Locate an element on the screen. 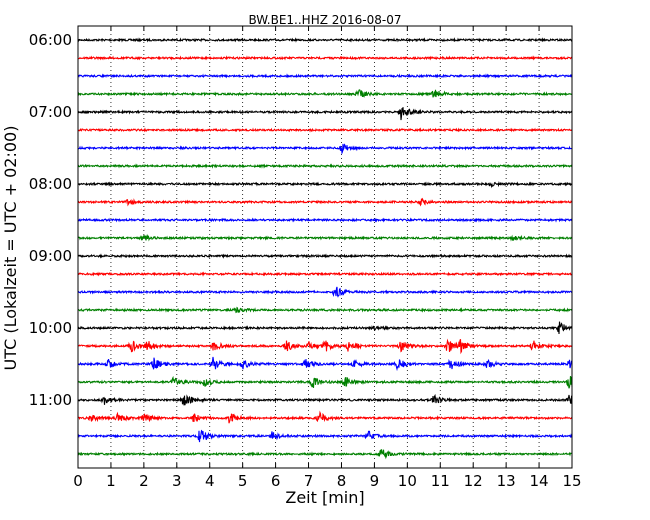 The width and height of the screenshot is (650, 520). x-tick-label: 14 is located at coordinates (539, 481).